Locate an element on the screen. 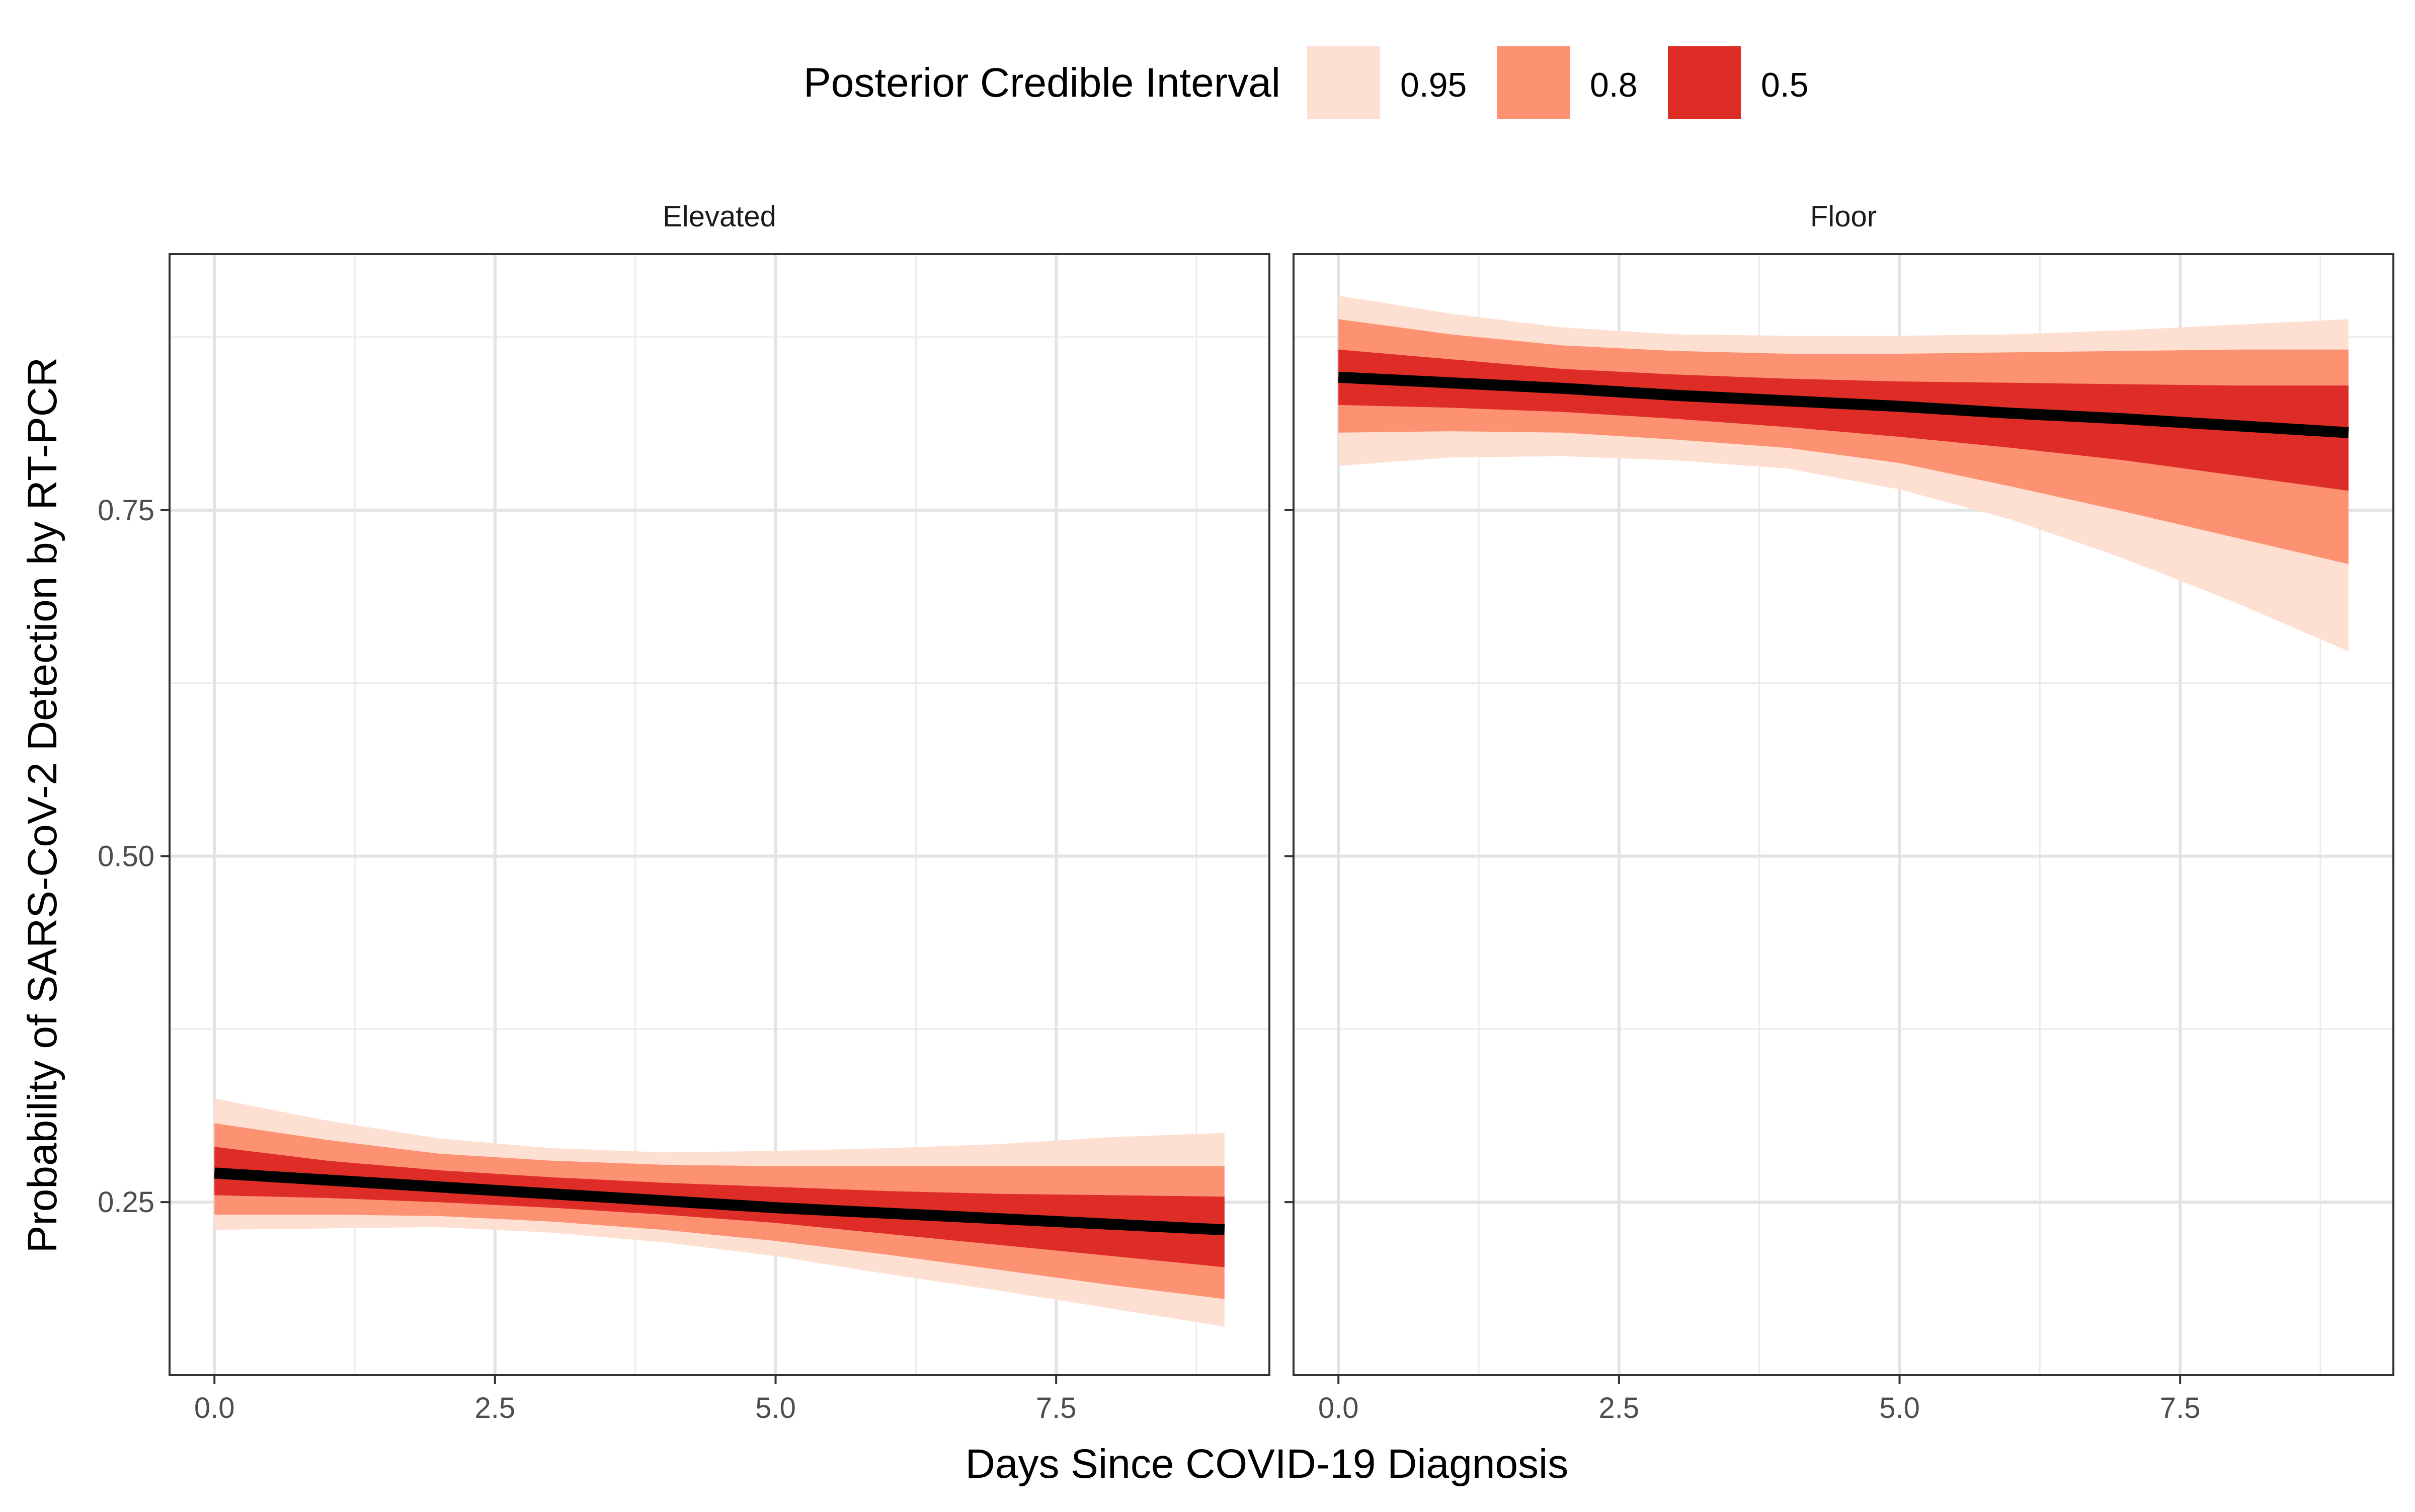 This screenshot has height=1512, width=2415. panel-title: Floor is located at coordinates (1843, 216).